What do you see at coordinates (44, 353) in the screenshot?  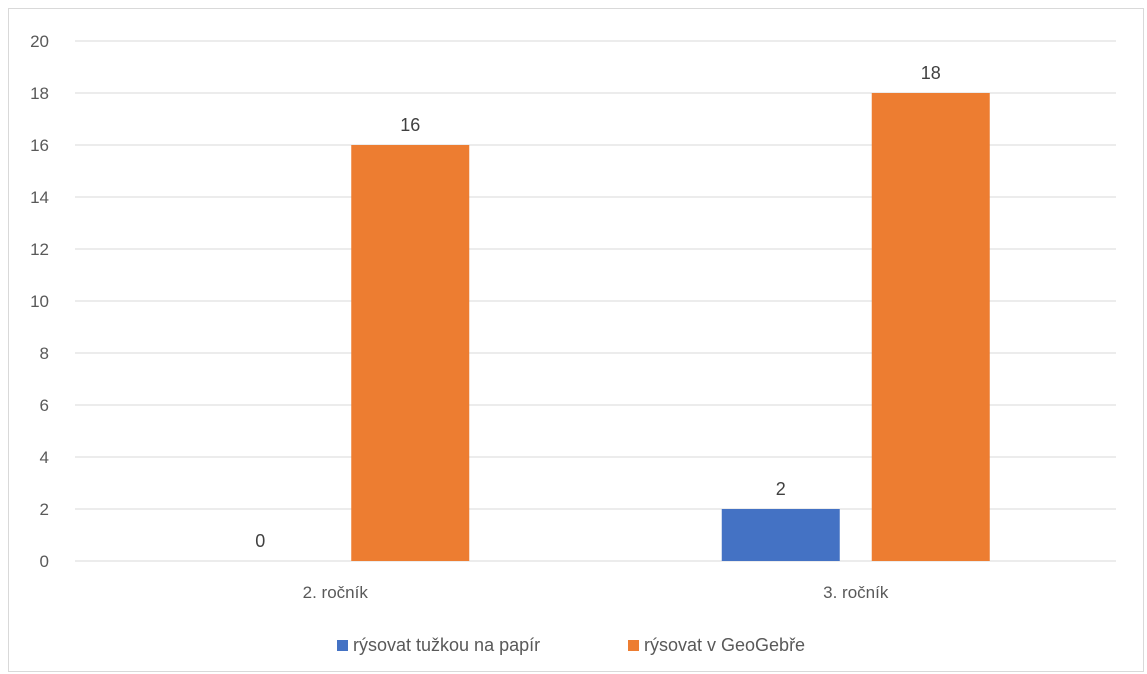 I see `y-tick-label: 8` at bounding box center [44, 353].